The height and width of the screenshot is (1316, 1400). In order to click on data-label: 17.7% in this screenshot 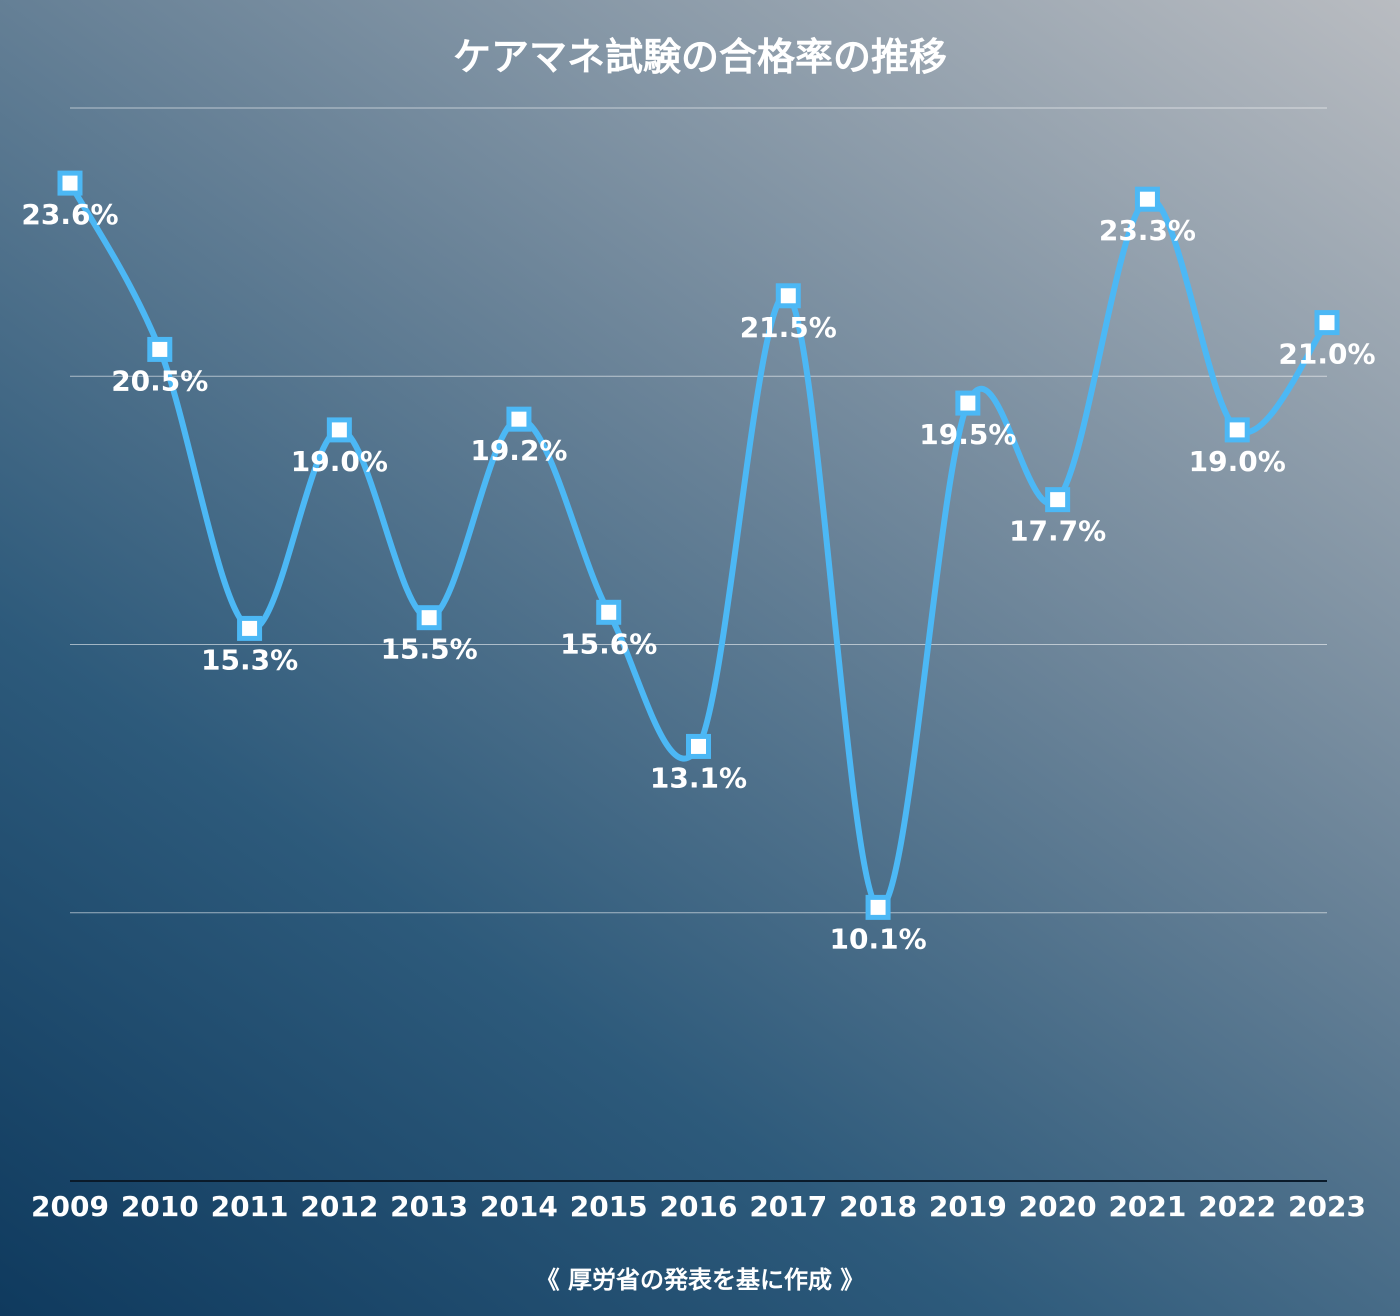, I will do `click(1057, 531)`.